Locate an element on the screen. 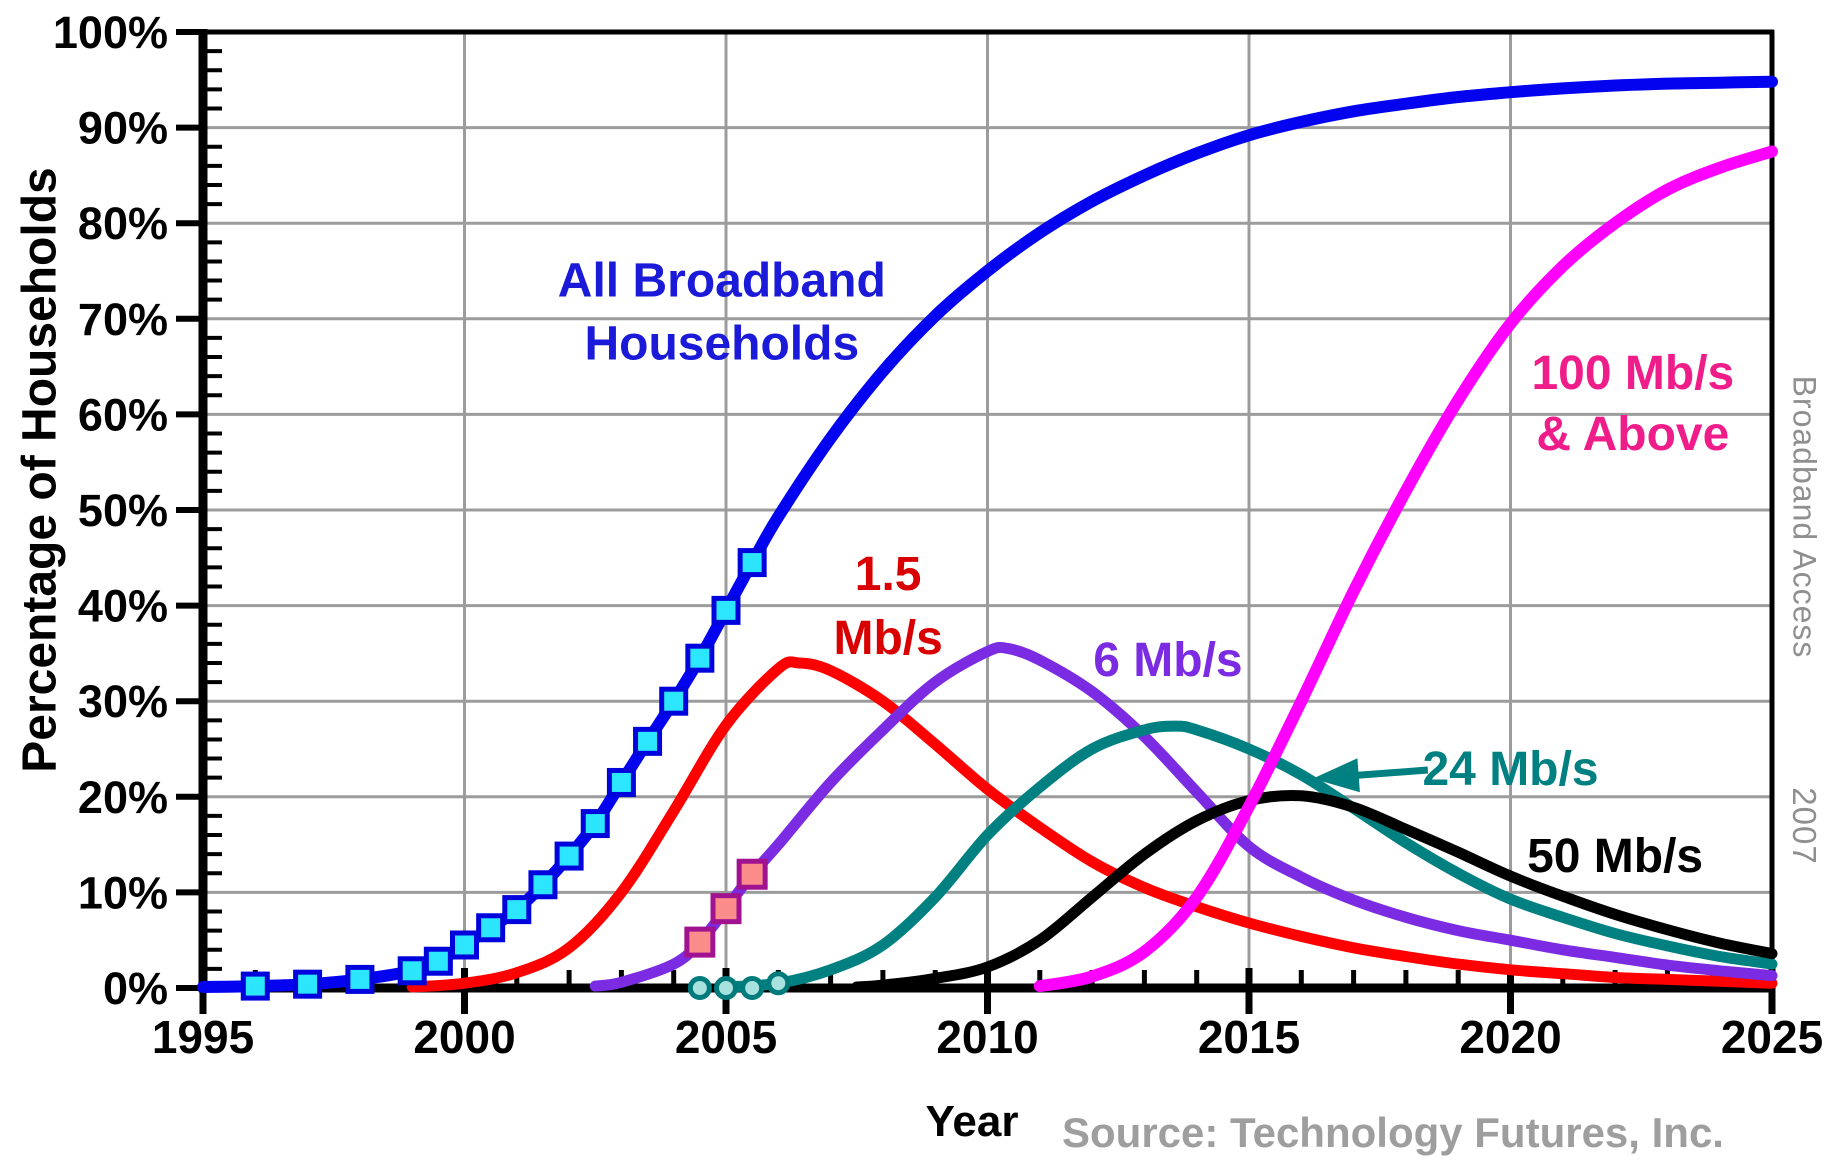  right-margin-label-2007: 2007 is located at coordinates (1804, 826).